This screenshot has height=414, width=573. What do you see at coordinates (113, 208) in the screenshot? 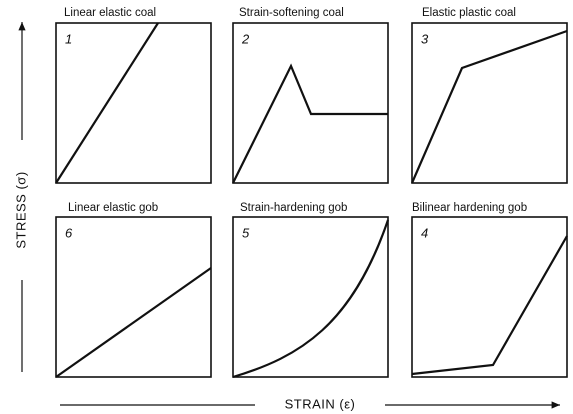
I see `panel-title: Linear elastic gob` at bounding box center [113, 208].